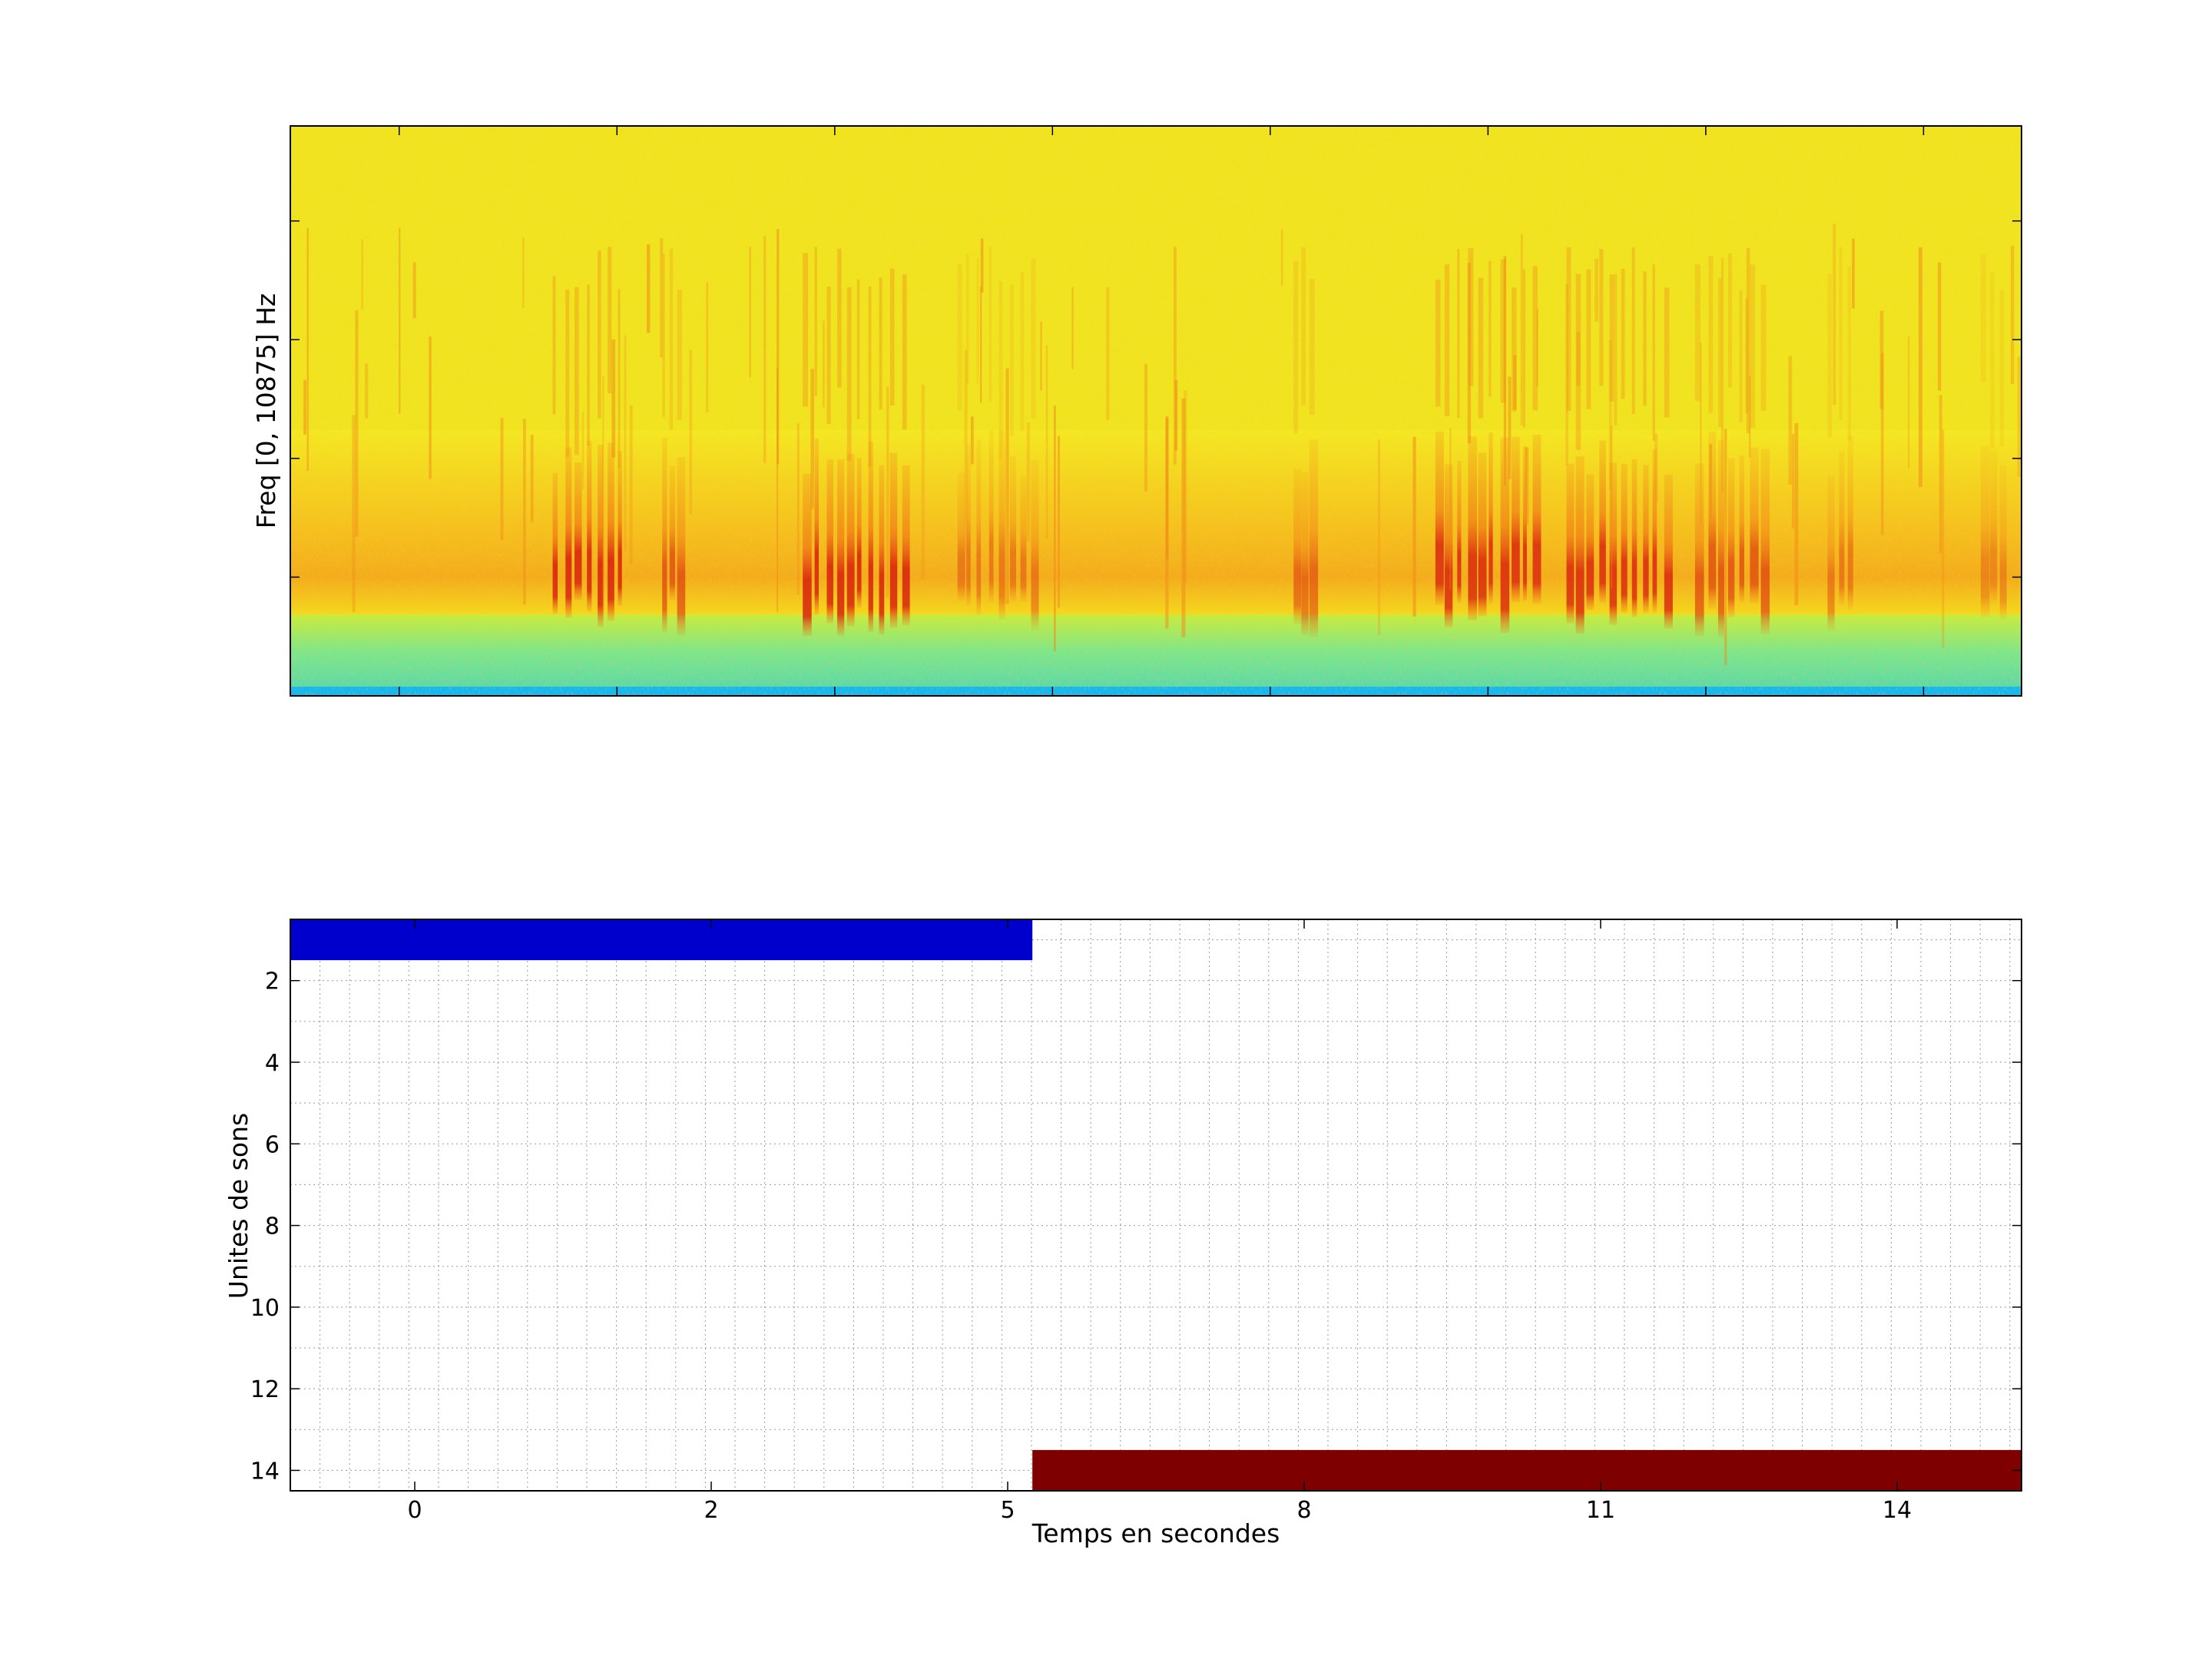 This screenshot has width=2212, height=1659. What do you see at coordinates (1897, 1510) in the screenshot?
I see `x-tick-label: 14` at bounding box center [1897, 1510].